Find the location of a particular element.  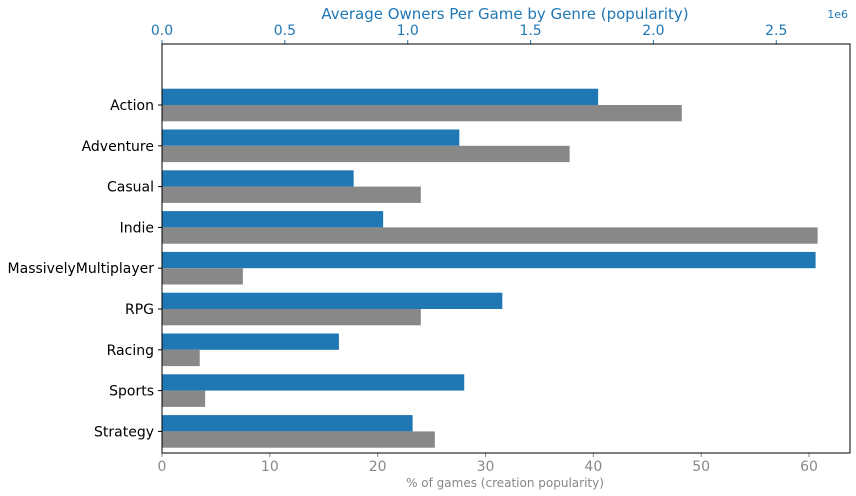

bar-percent-strategy is located at coordinates (298, 439).